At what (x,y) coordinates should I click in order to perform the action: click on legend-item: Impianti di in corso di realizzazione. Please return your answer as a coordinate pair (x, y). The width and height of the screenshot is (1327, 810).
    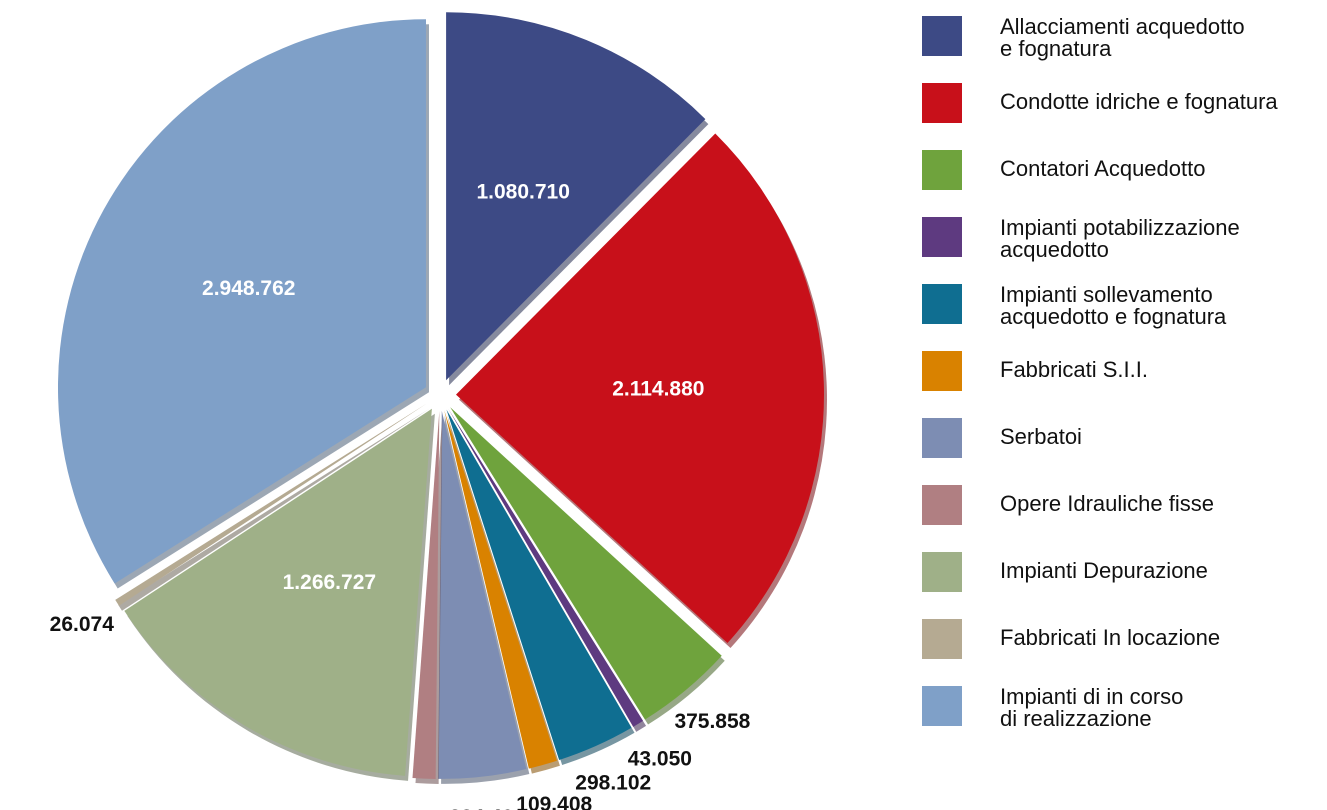
    Looking at the image, I should click on (1124, 716).